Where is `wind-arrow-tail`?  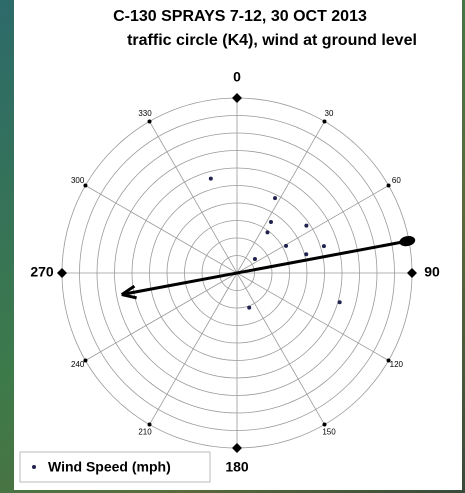 wind-arrow-tail is located at coordinates (407, 241).